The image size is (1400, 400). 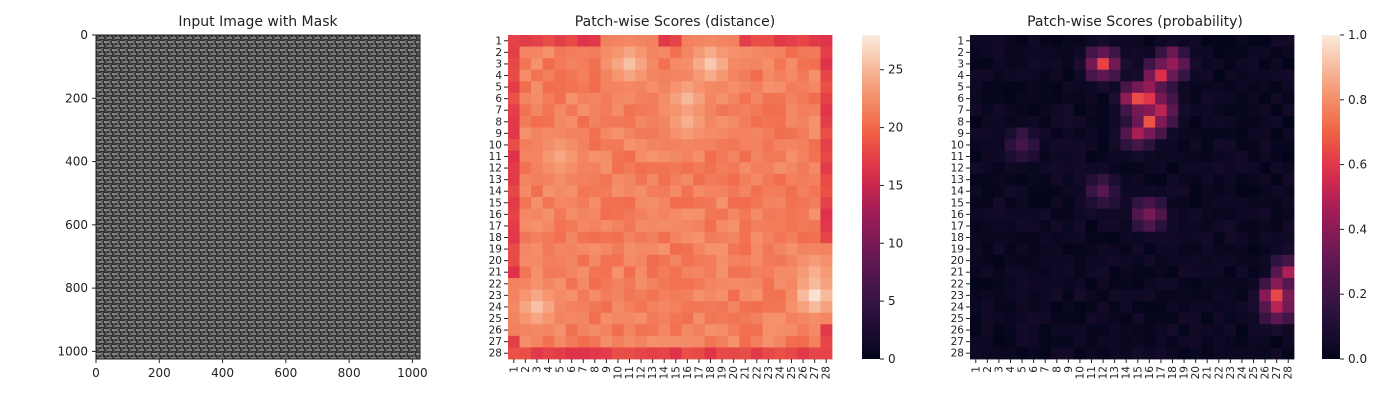 I want to click on panel3-title: Patch-wise Scores (probability), so click(x=1135, y=22).